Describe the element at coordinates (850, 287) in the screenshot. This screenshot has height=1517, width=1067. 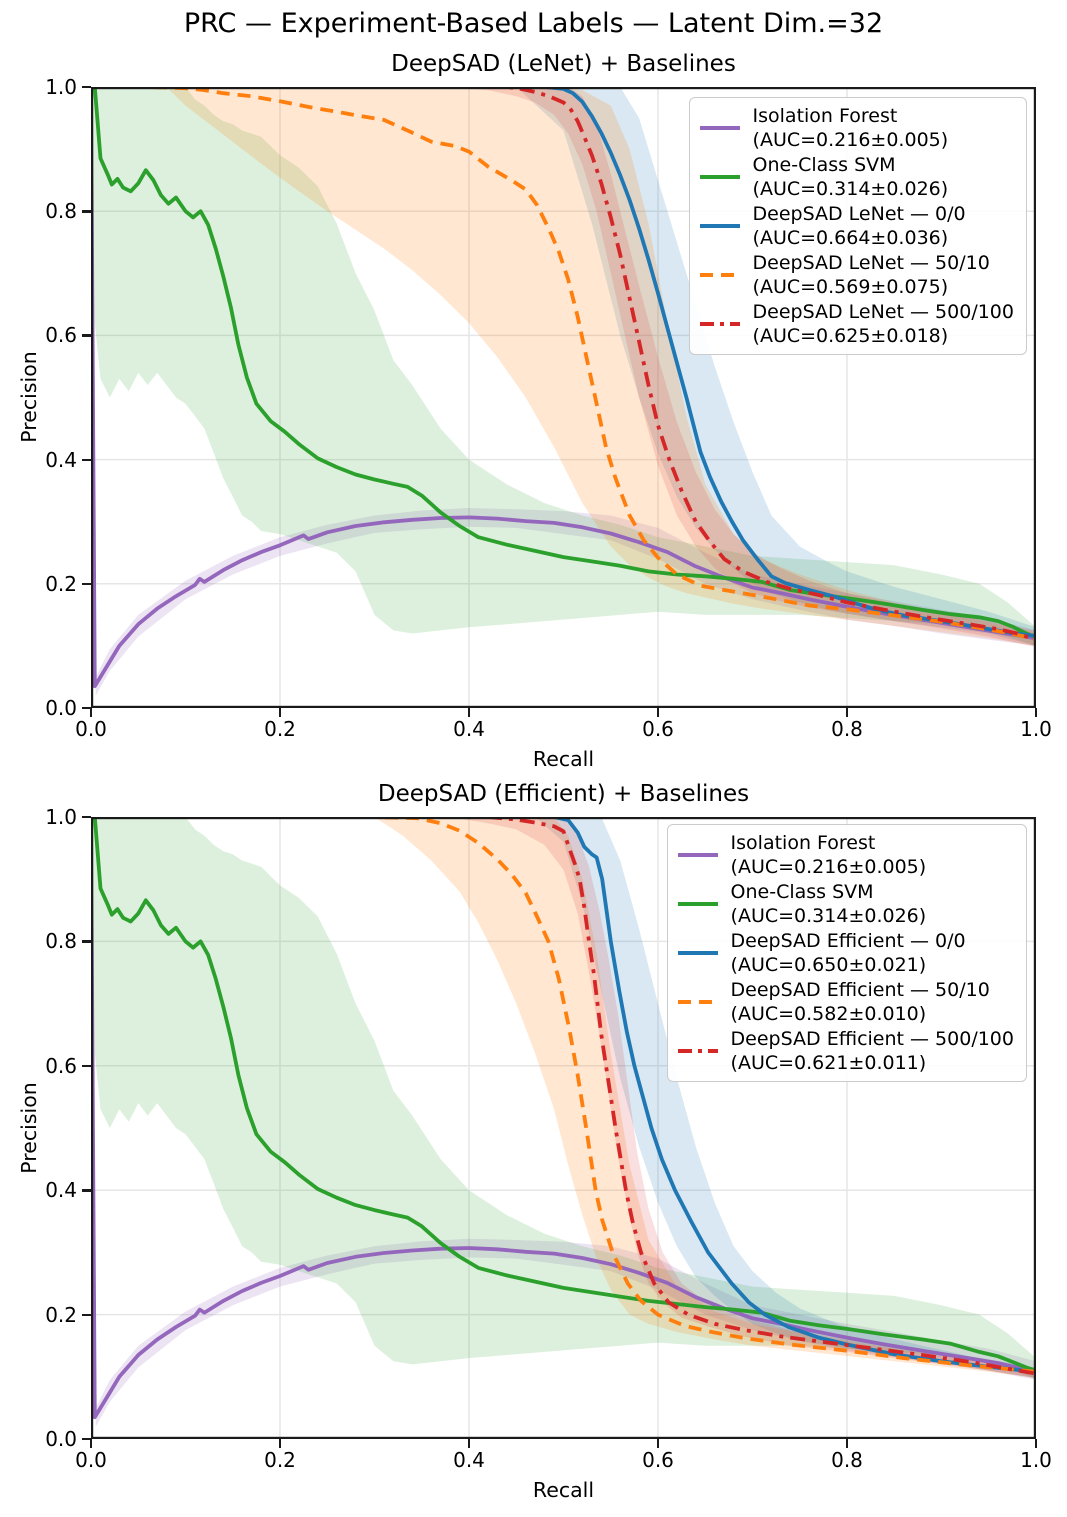
I see `legend-item-auc: (AUC=0.569±0.075)` at that location.